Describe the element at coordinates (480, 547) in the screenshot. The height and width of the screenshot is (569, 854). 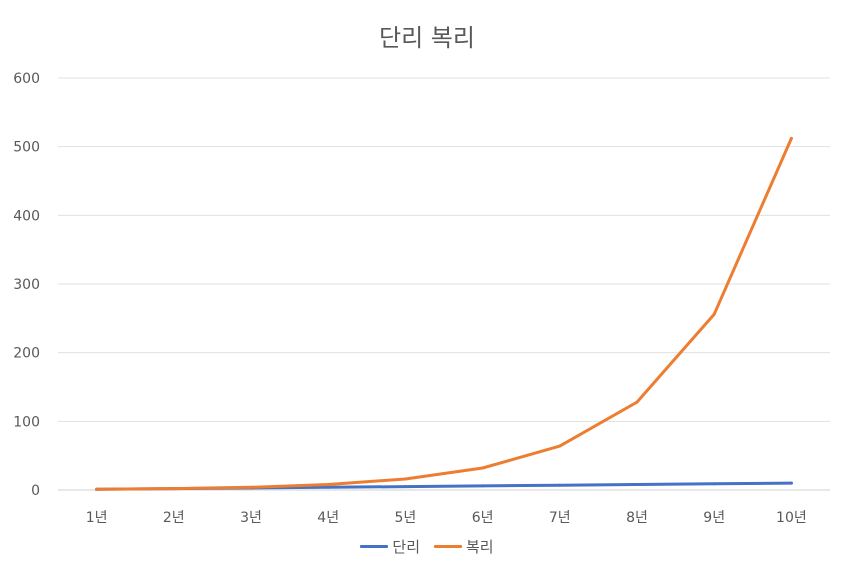
I see `legend-label-compound-interest: 복리` at that location.